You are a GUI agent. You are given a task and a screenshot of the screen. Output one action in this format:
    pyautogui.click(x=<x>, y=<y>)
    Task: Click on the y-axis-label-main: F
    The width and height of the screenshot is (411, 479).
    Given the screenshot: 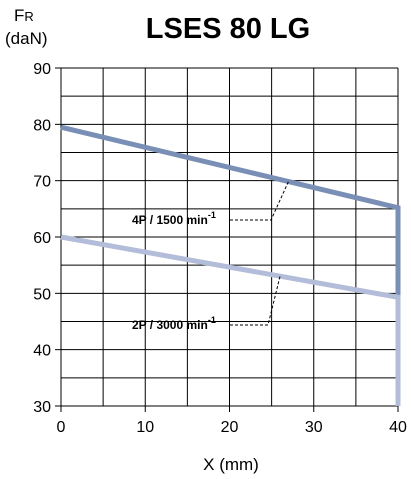 What is the action you would take?
    pyautogui.click(x=19, y=15)
    